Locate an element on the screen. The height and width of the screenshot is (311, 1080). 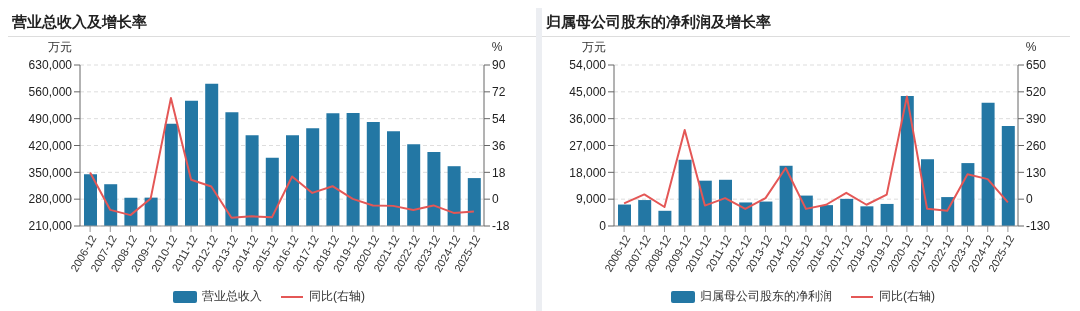
y-tick-label: 210,000 is located at coordinates (50, 226).